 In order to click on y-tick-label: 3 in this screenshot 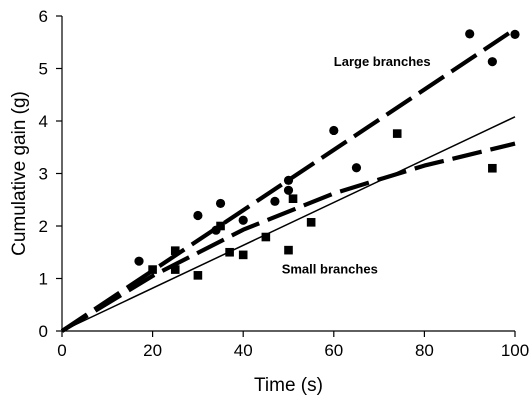, I will do `click(43, 174)`.